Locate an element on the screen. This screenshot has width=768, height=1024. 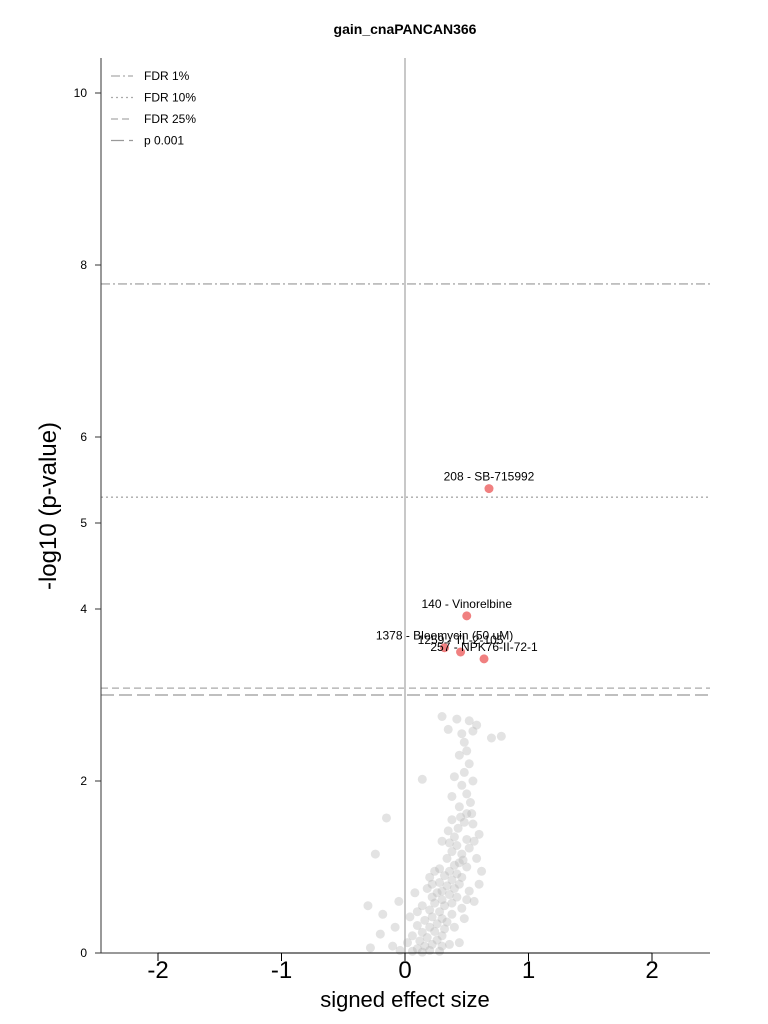
background-points is located at coordinates (434, 834).